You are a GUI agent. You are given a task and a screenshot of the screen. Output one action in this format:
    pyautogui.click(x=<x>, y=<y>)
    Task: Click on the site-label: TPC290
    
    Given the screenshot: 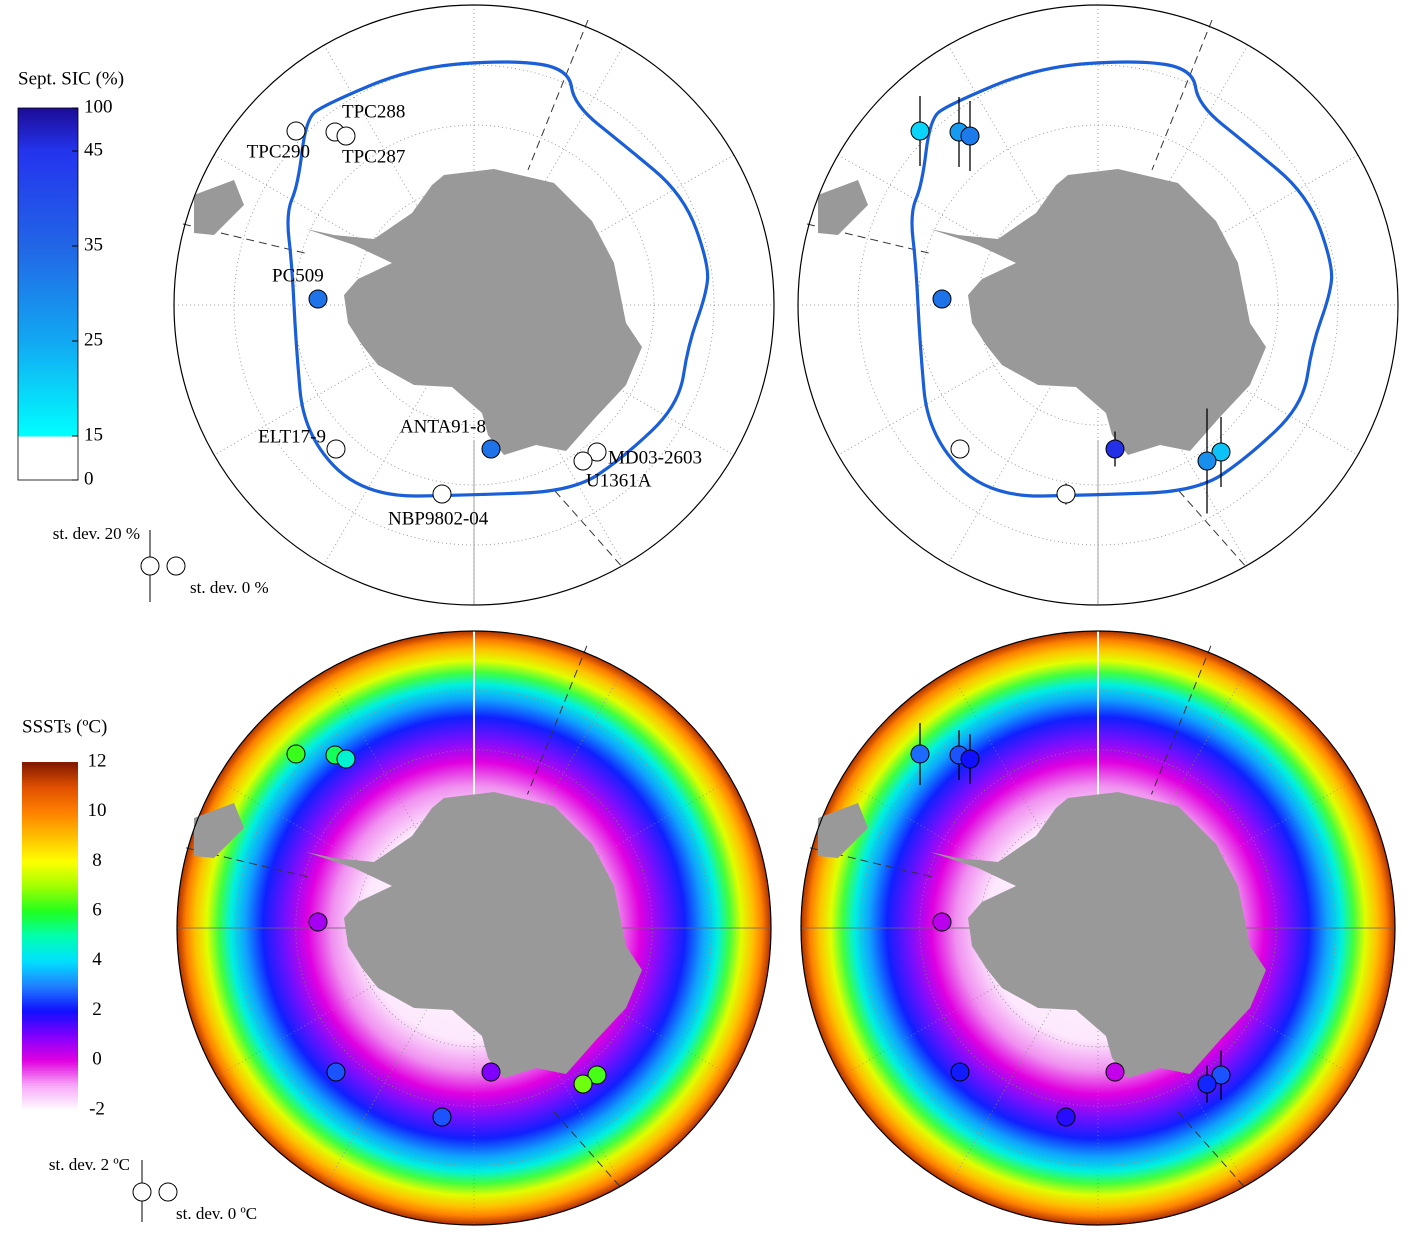 What is the action you would take?
    pyautogui.click(x=278, y=151)
    